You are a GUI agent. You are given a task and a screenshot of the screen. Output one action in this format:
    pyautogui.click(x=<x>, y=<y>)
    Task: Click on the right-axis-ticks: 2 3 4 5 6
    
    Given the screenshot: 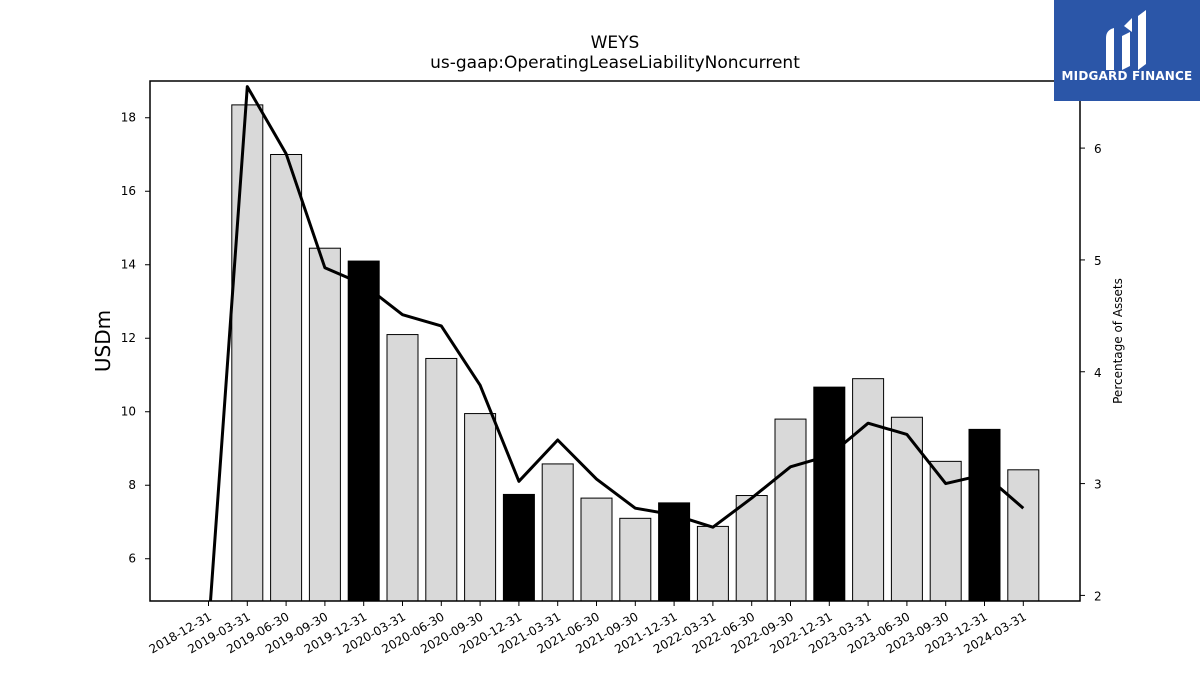 What is the action you would take?
    pyautogui.click(x=1091, y=372)
    